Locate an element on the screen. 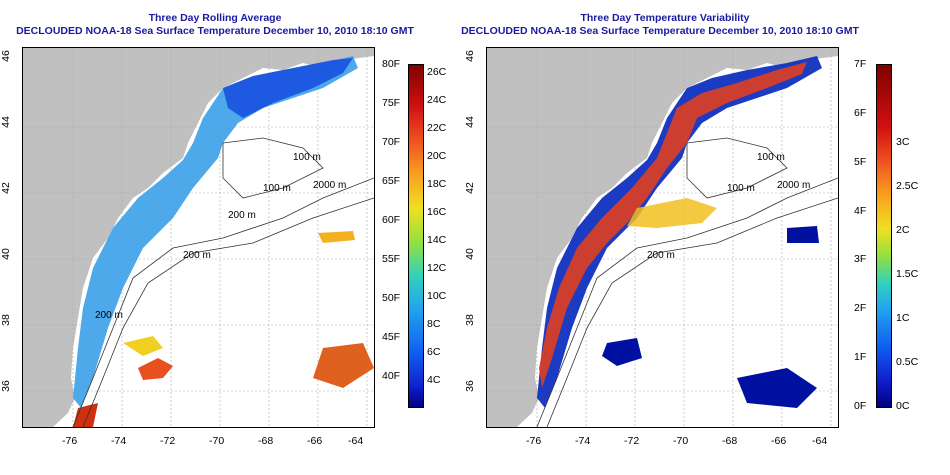  right-colorbar-c-label-3: 1.5C is located at coordinates (907, 274).